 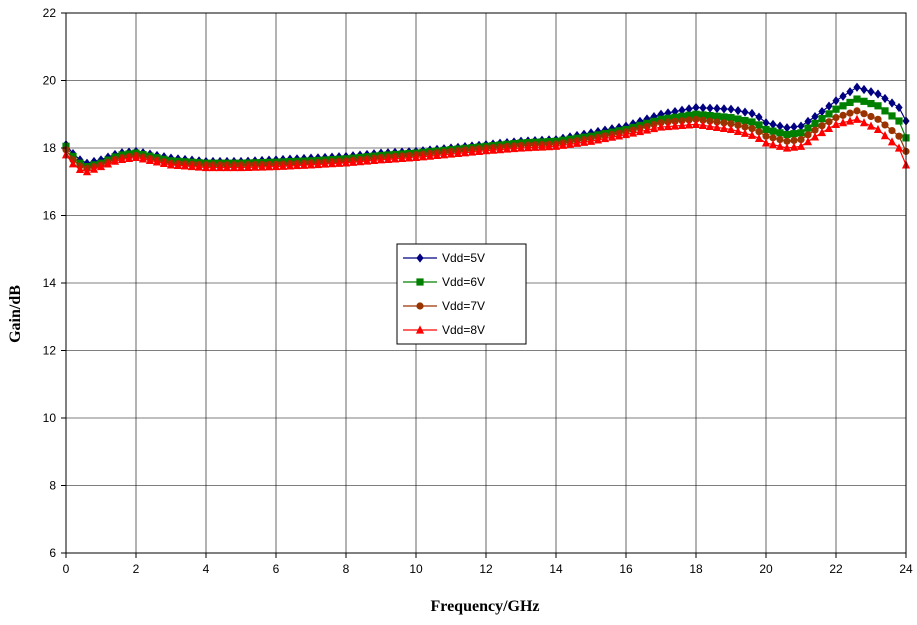 What do you see at coordinates (836, 569) in the screenshot?
I see `x-tick-label: 22` at bounding box center [836, 569].